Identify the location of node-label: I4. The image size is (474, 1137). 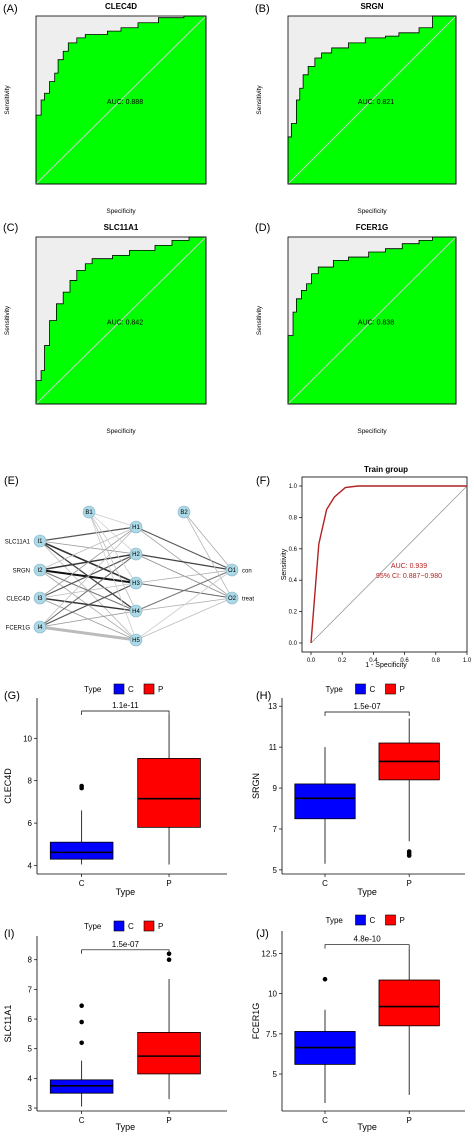
(40, 628).